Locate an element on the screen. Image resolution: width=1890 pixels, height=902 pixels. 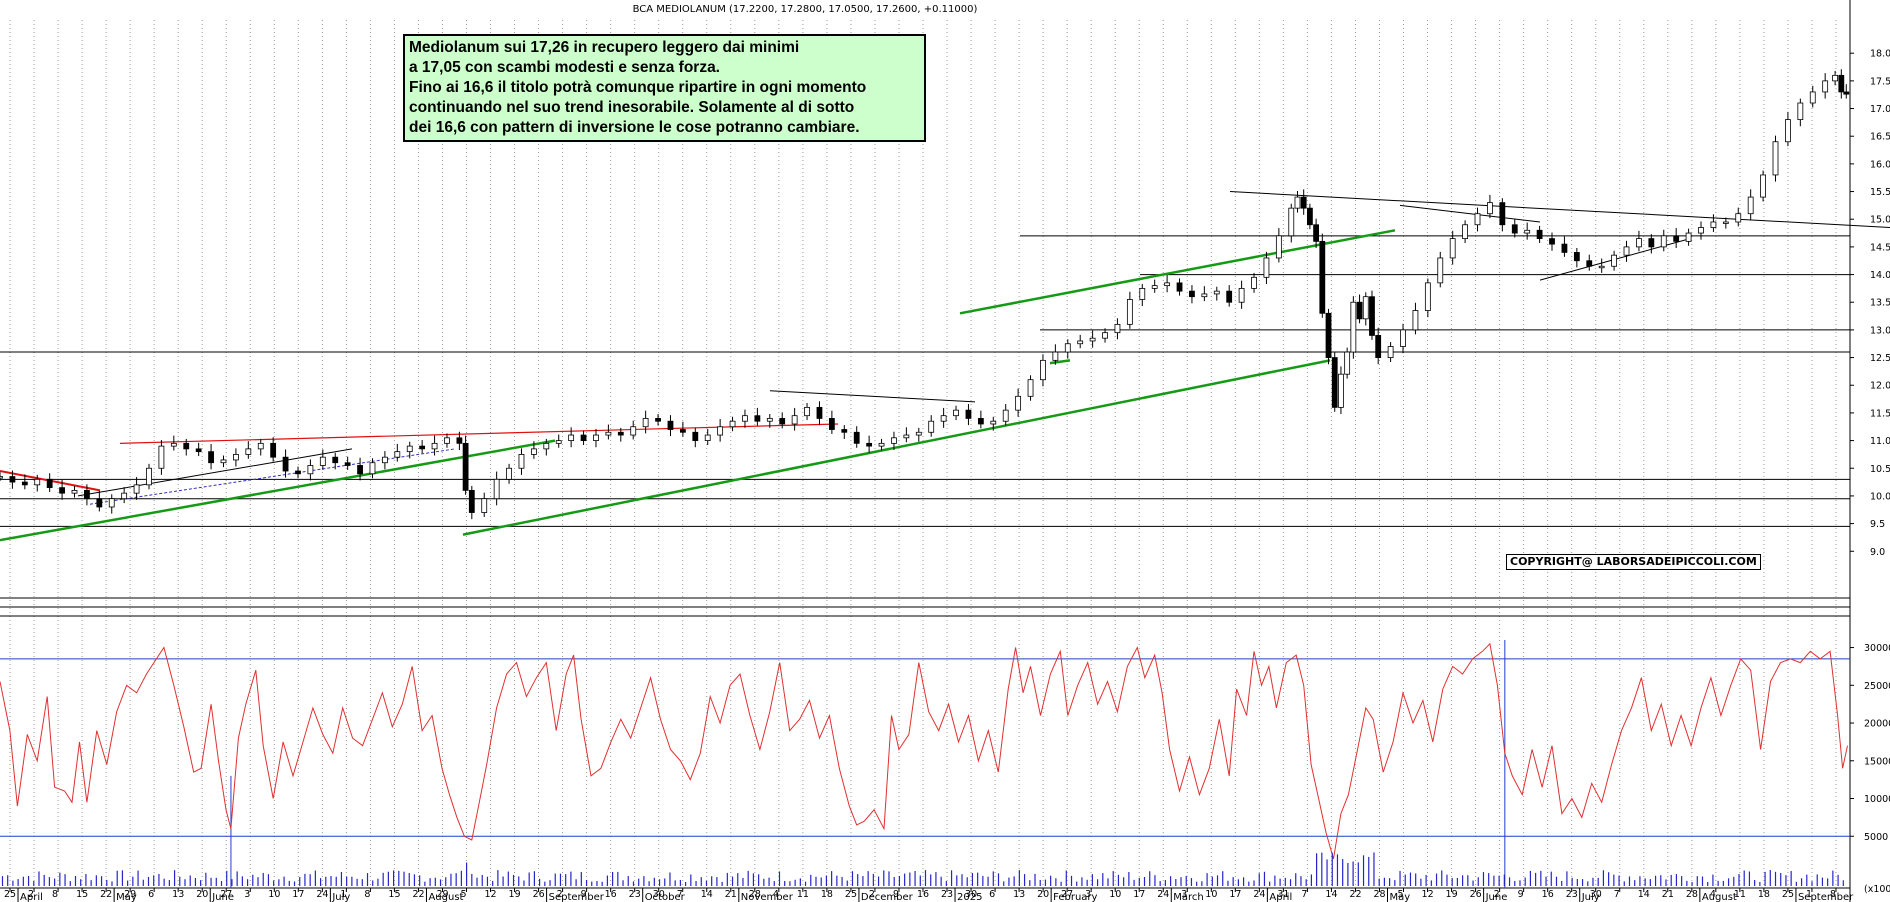
day-label: 21 is located at coordinates (731, 894).